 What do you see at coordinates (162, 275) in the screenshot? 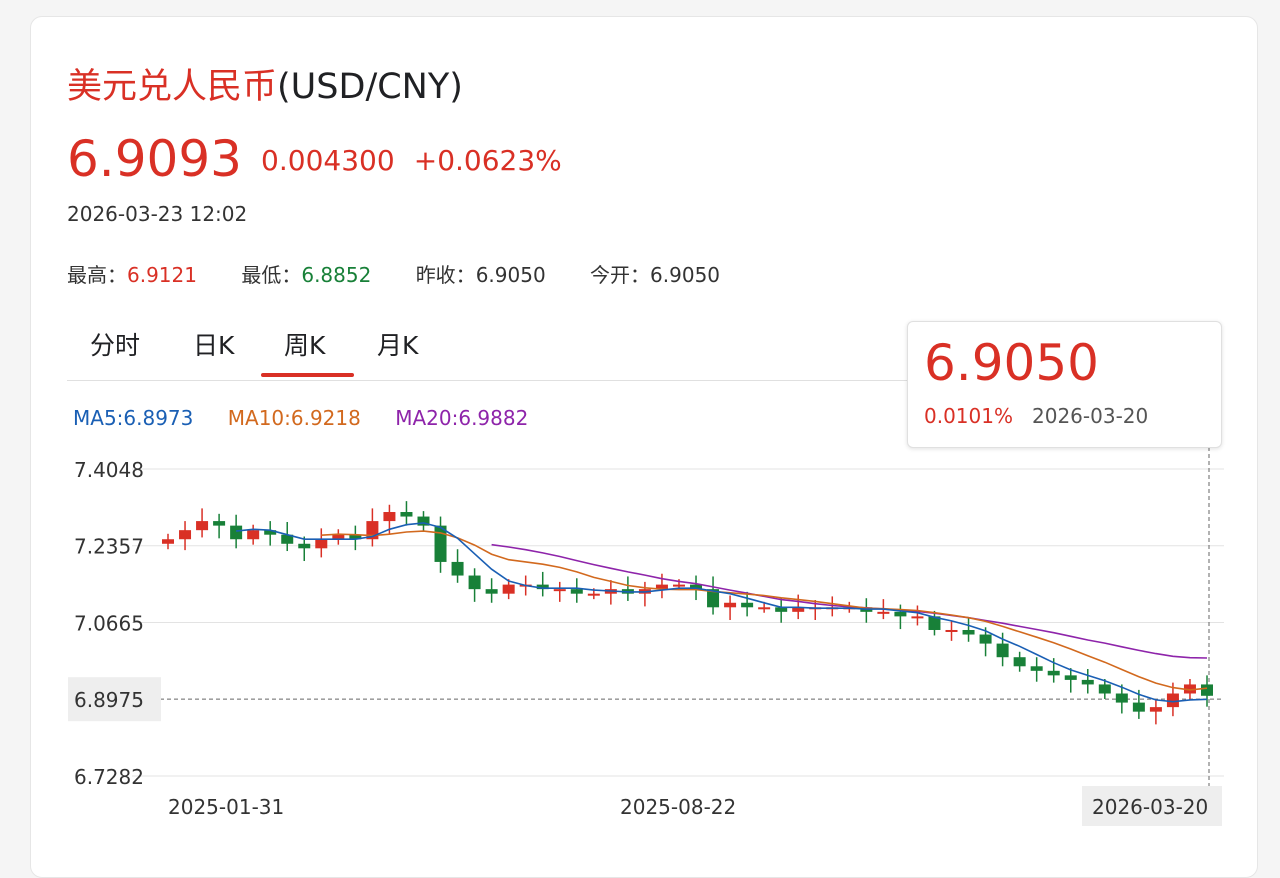
I see `stat-high-value: 6.9121` at bounding box center [162, 275].